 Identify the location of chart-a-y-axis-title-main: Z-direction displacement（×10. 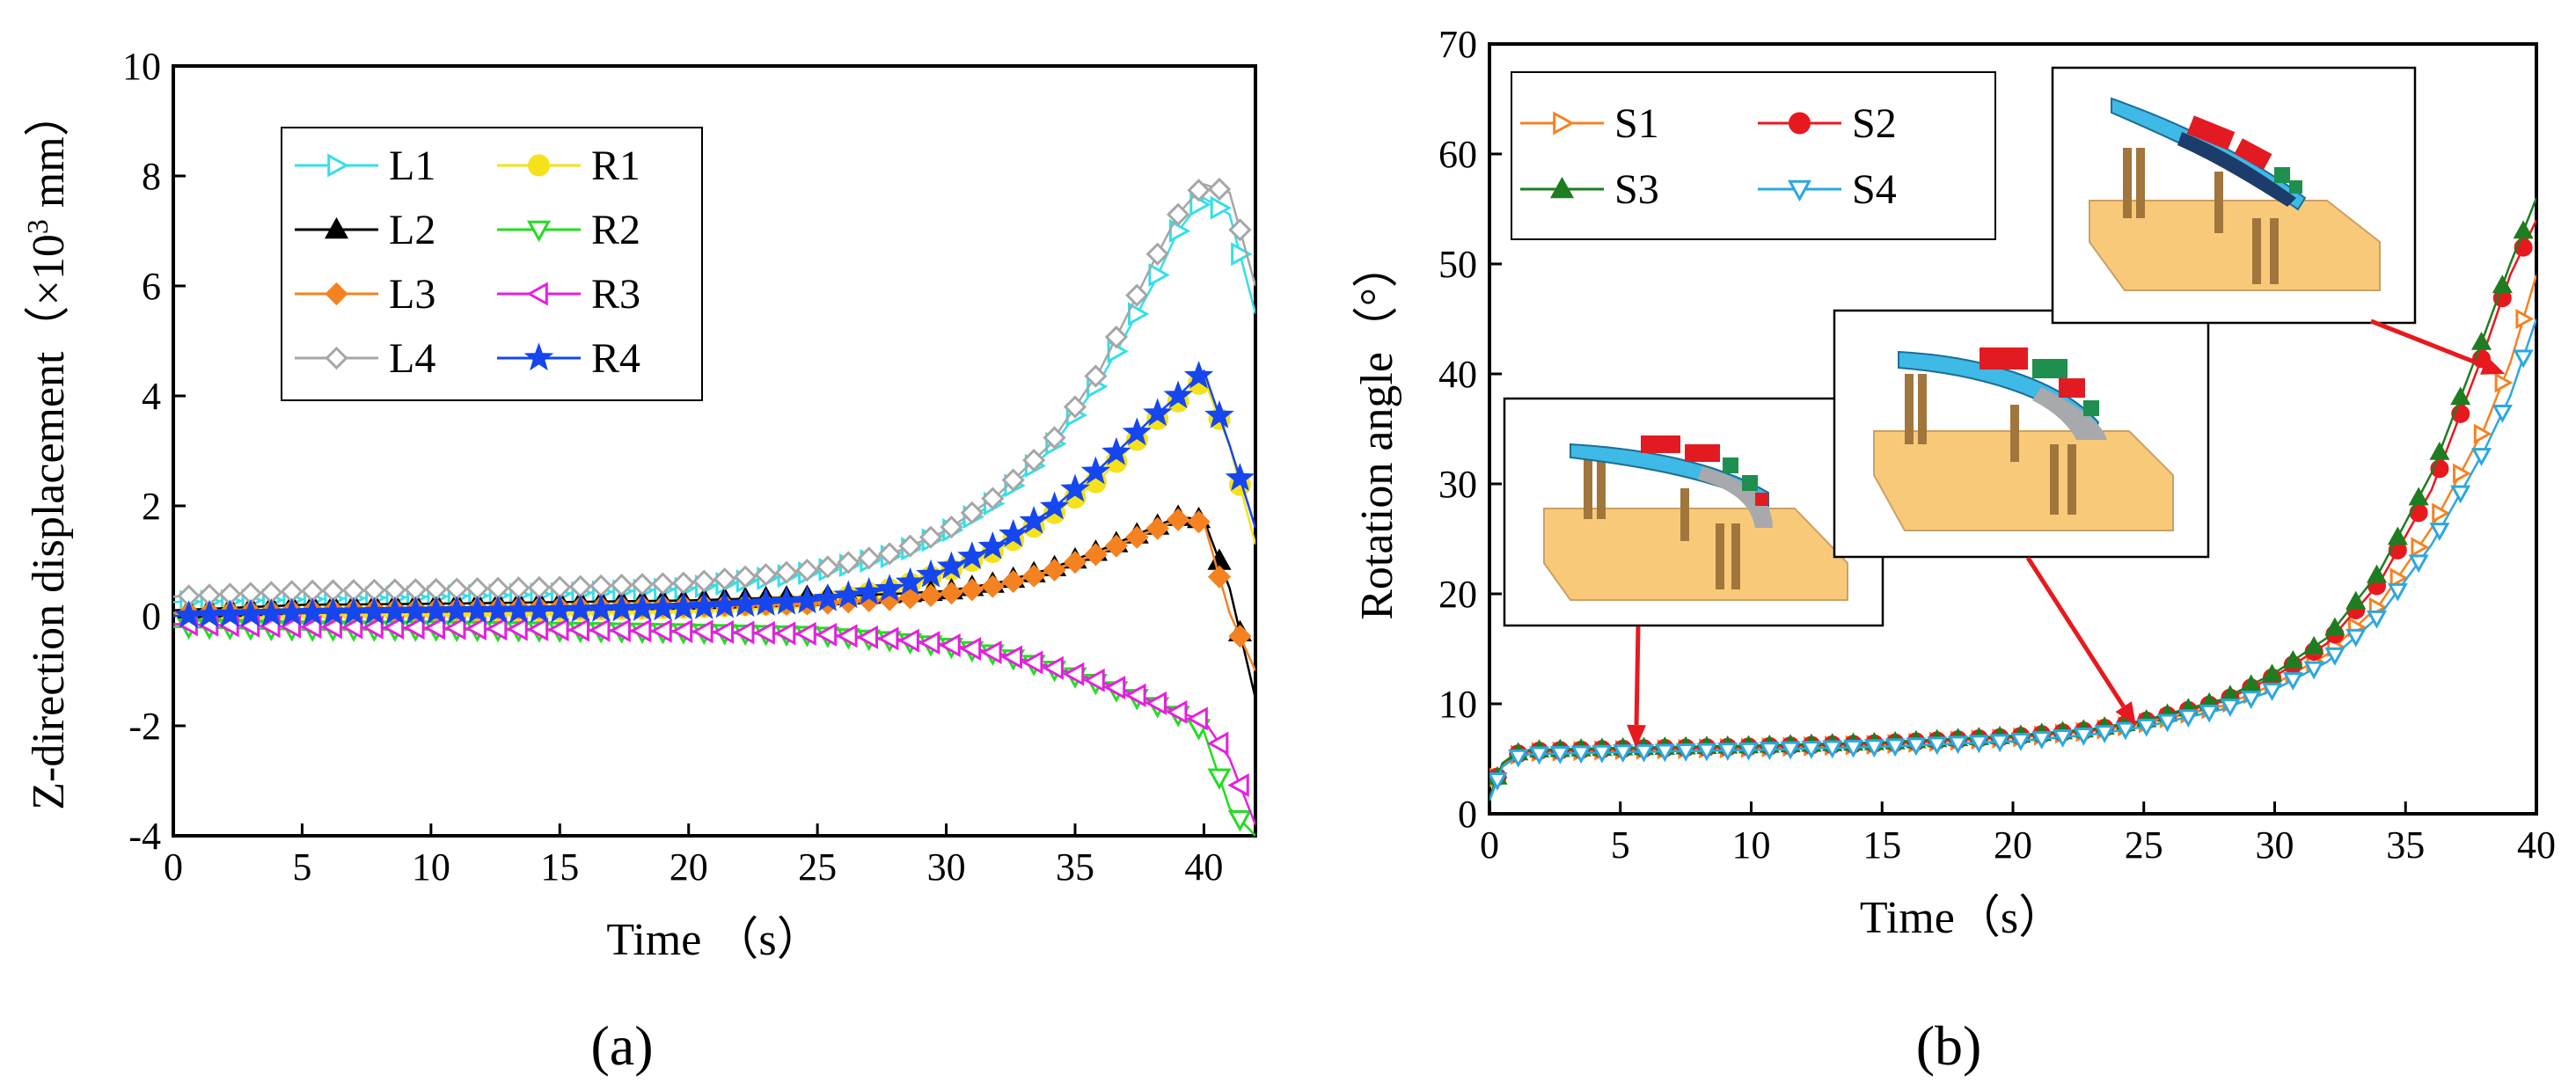
(49, 522).